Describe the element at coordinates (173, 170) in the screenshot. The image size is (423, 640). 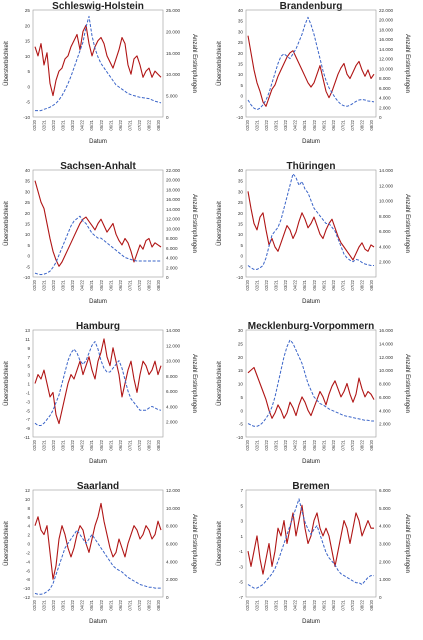
I see `right-tick-label: 22.000` at that location.